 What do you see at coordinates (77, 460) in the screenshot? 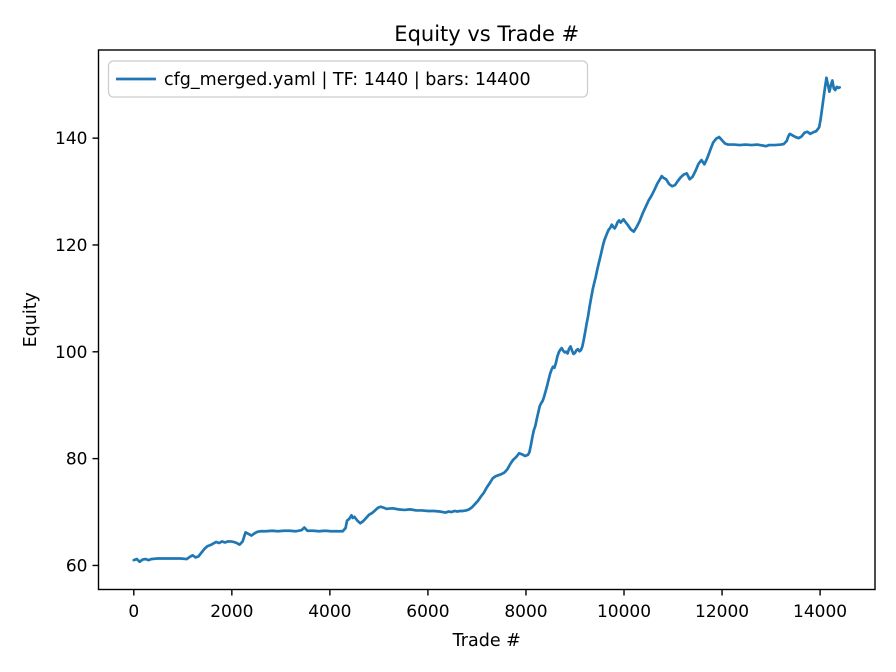
I see `y-tick-label: 80` at bounding box center [77, 460].